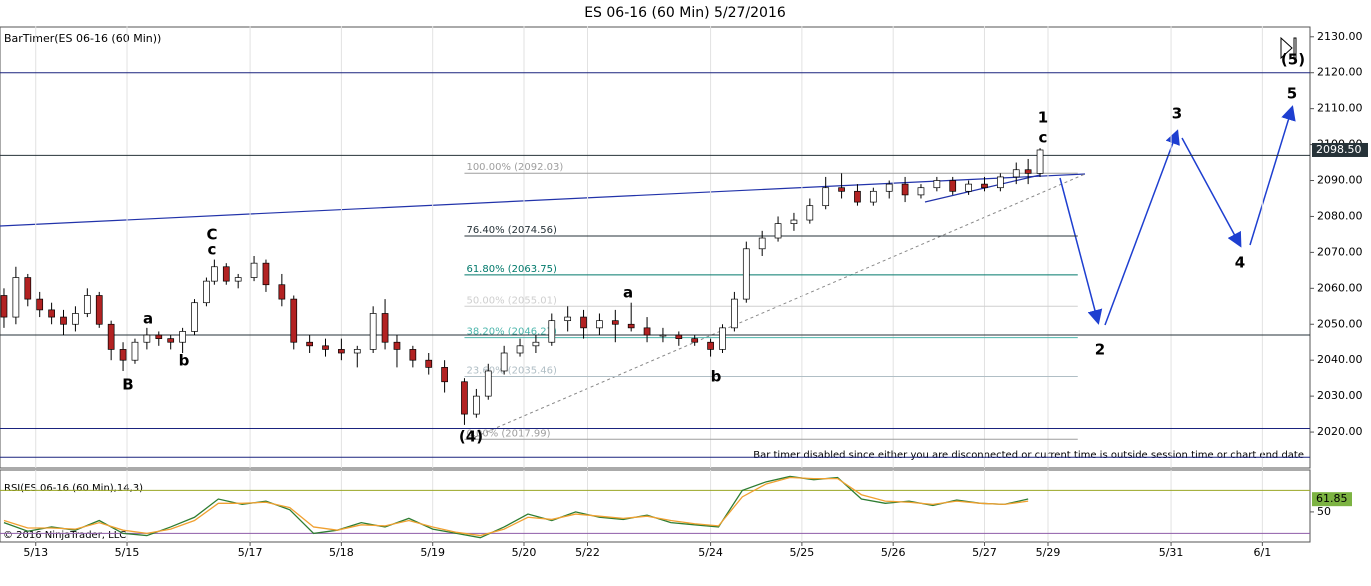 The image size is (1371, 586). What do you see at coordinates (1292, 94) in the screenshot?
I see `wave-label: 5` at bounding box center [1292, 94].